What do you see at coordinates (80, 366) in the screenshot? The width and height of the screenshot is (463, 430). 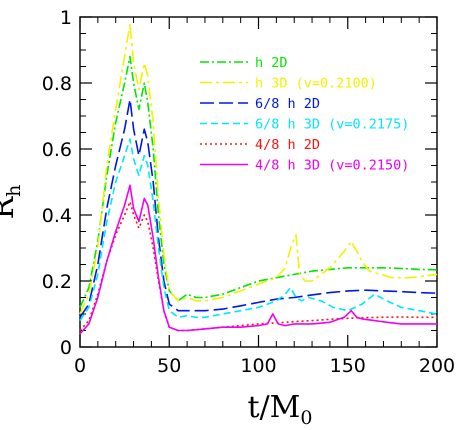 I see `x-tick-label: 0` at bounding box center [80, 366].